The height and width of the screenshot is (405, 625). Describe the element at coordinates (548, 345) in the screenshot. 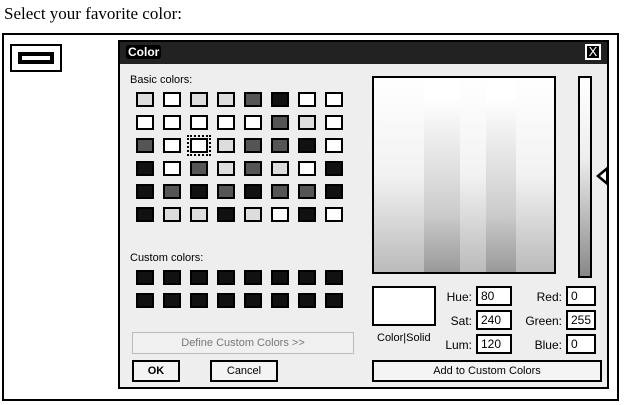

I see `blue-label: Blue:` at that location.